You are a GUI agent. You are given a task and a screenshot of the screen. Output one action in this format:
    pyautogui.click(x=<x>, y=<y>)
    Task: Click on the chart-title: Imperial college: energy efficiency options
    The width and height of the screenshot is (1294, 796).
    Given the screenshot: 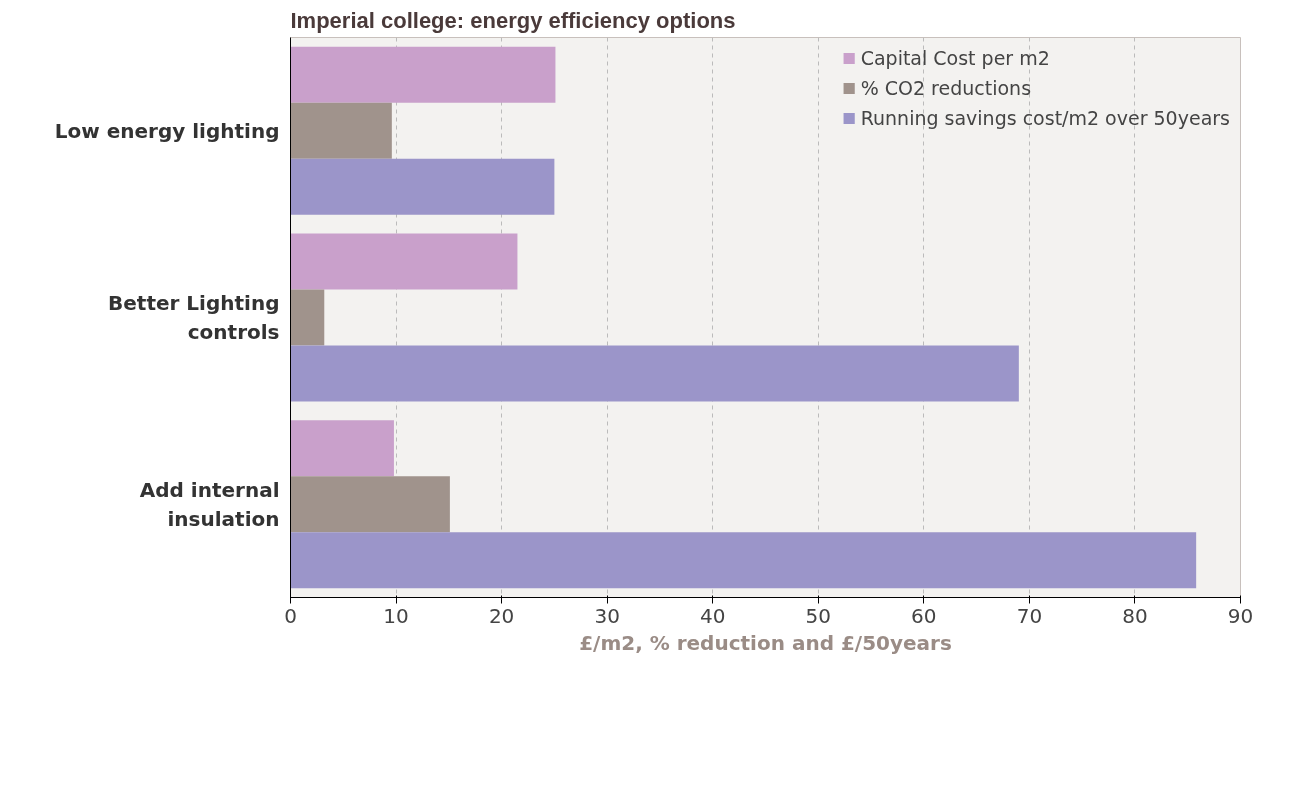 What is the action you would take?
    pyautogui.click(x=513, y=20)
    